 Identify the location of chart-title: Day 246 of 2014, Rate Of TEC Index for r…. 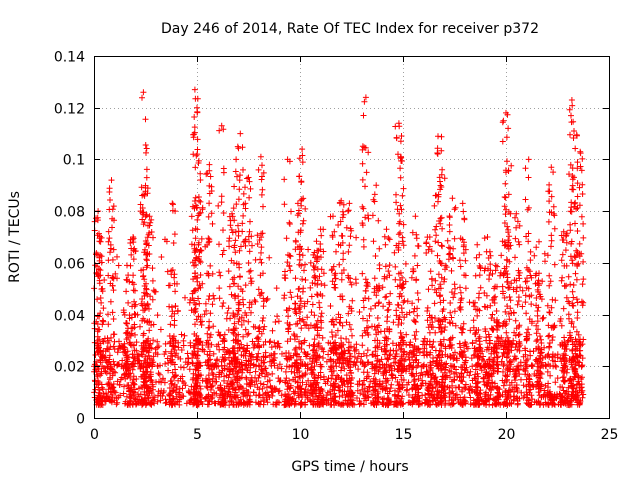
(350, 29).